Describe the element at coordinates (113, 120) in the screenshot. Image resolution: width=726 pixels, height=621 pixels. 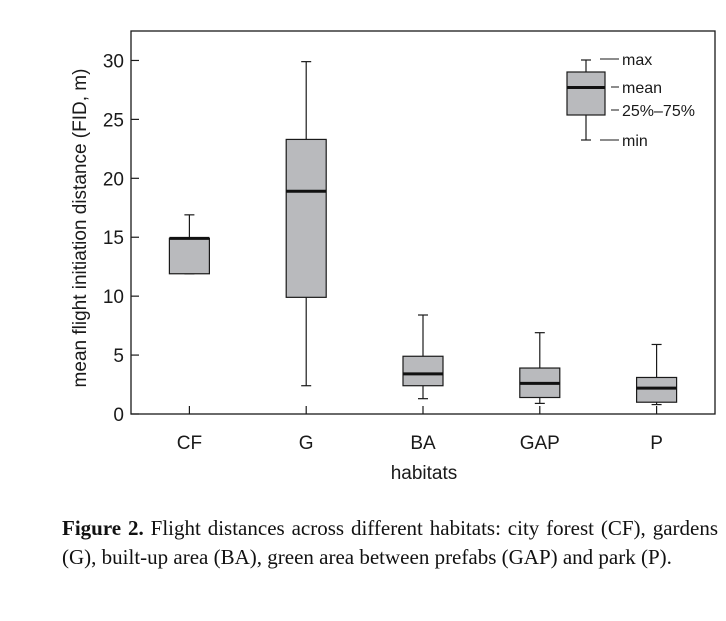
I see `y-tick-label: 25` at that location.